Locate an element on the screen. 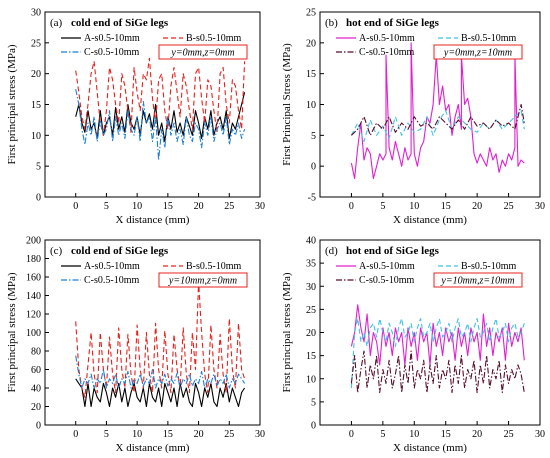 The width and height of the screenshot is (550, 458). panel-label: (b) is located at coordinates (331, 23).